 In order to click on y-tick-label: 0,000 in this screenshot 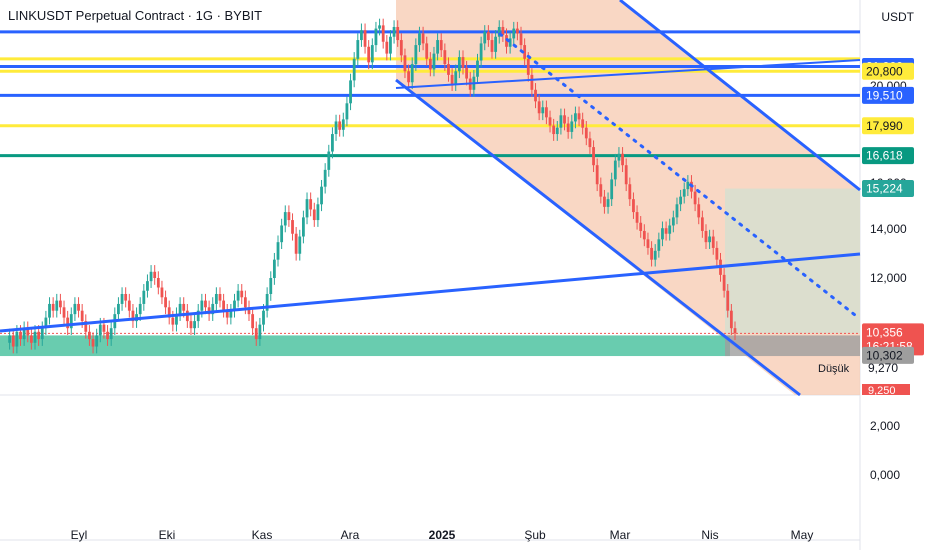, I will do `click(885, 475)`.